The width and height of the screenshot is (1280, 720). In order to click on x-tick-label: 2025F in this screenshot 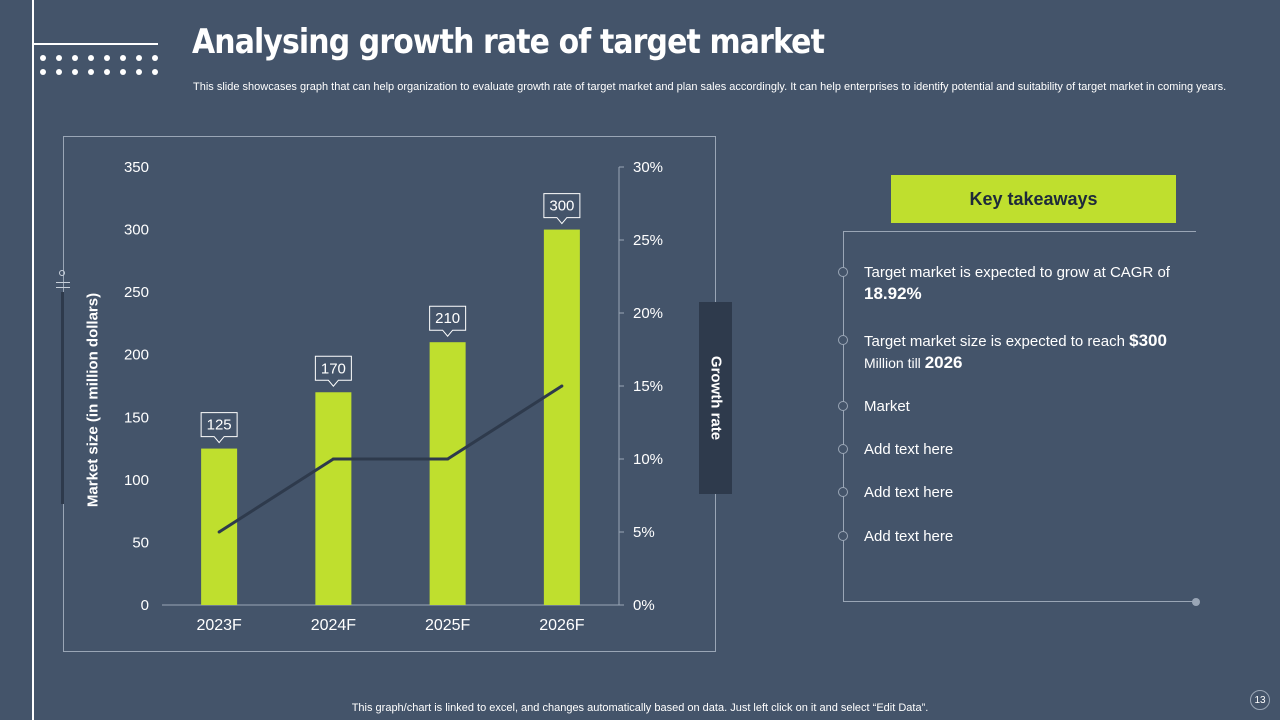, I will do `click(448, 625)`.